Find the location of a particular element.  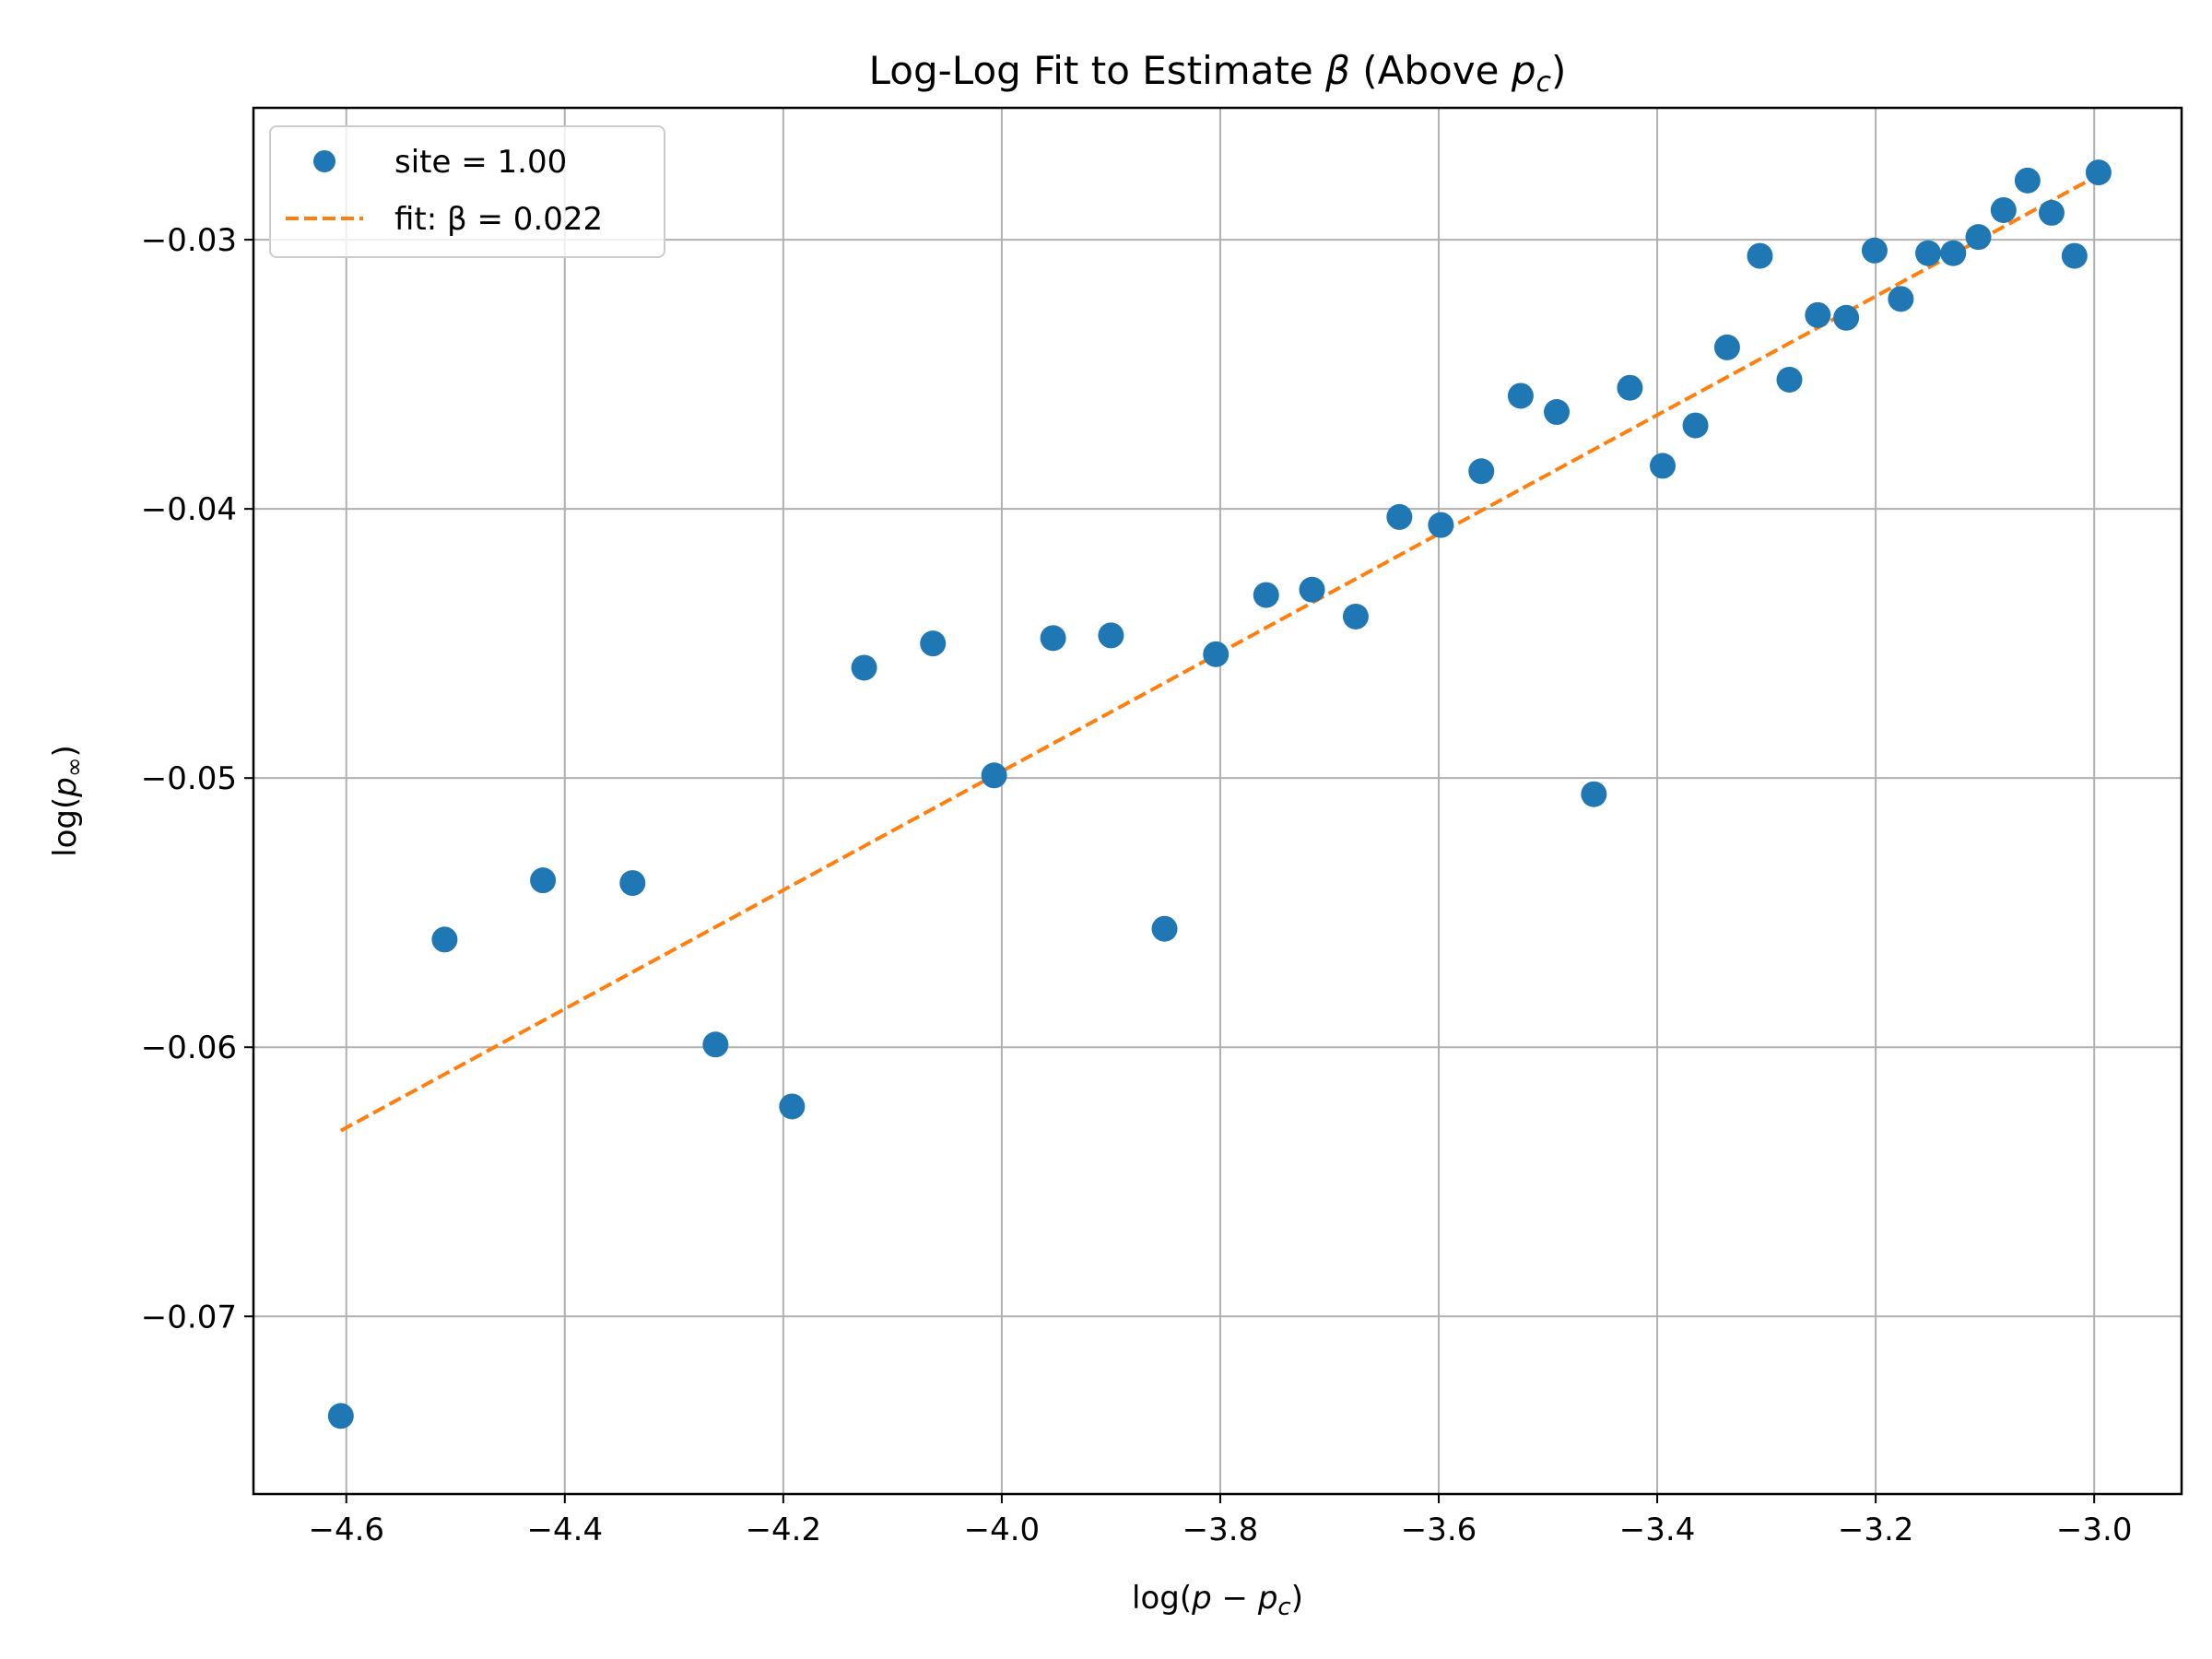

y-tick-label: −0.05 is located at coordinates (189, 778).